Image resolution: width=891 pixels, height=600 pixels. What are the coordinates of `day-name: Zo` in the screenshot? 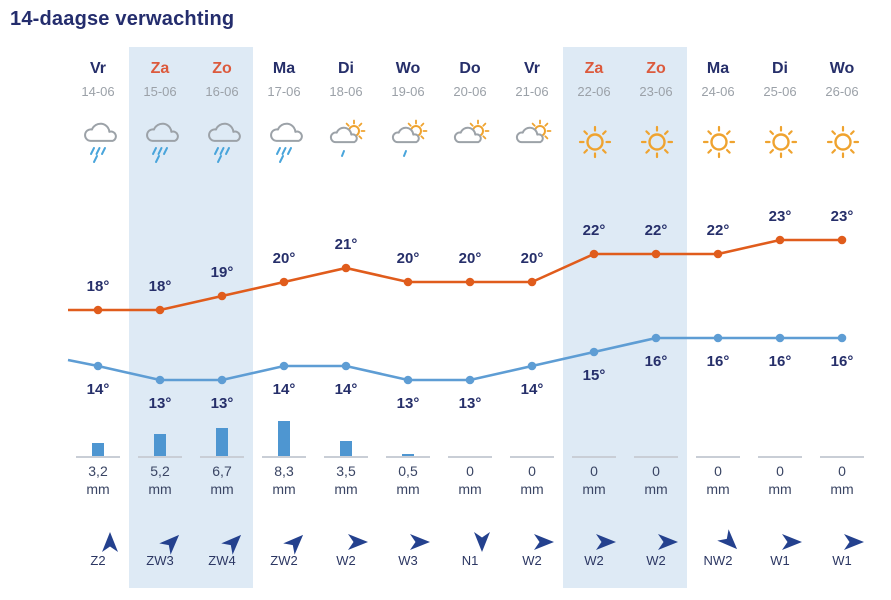 It's located at (222, 68).